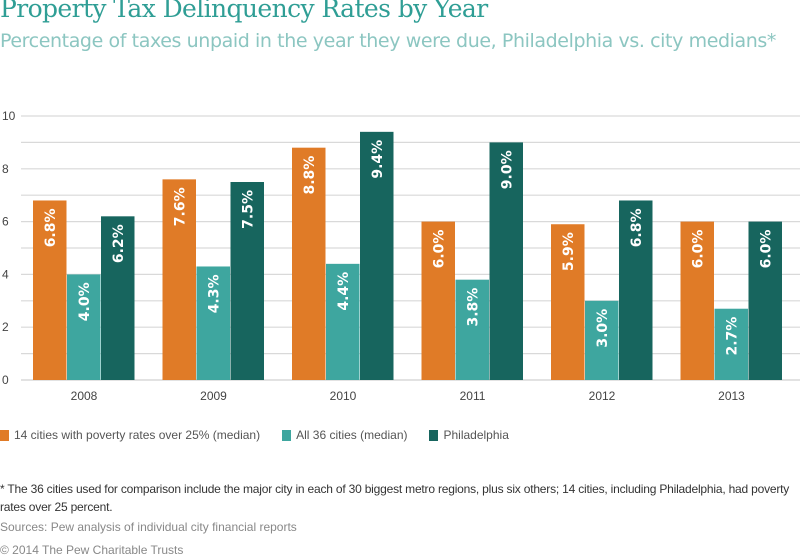  What do you see at coordinates (731, 396) in the screenshot?
I see `x-tick-label: 2013` at bounding box center [731, 396].